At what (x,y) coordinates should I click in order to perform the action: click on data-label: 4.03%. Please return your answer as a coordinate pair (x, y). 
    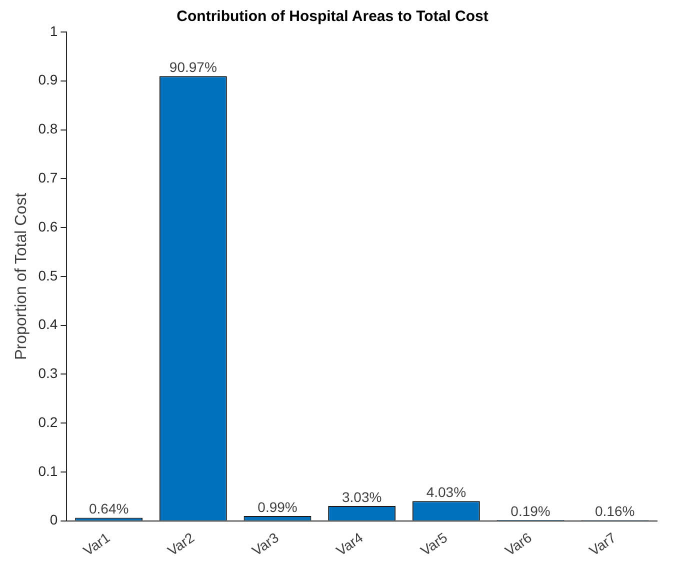
    Looking at the image, I should click on (446, 492).